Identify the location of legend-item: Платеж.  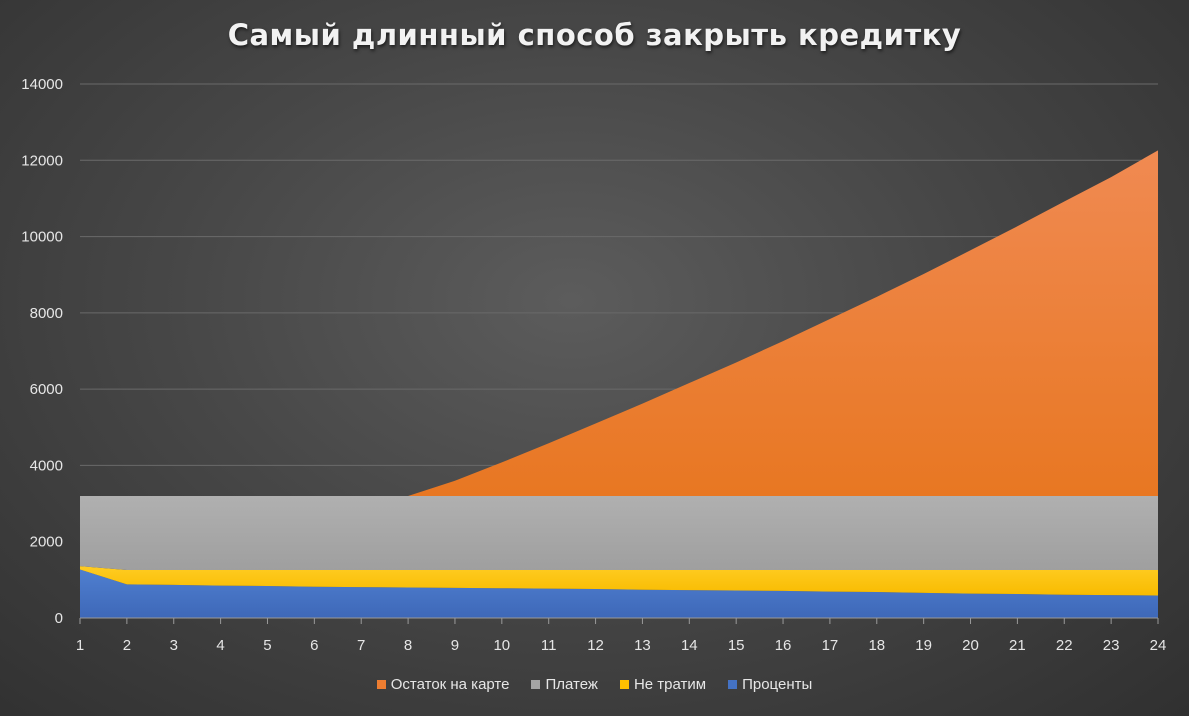
(564, 684).